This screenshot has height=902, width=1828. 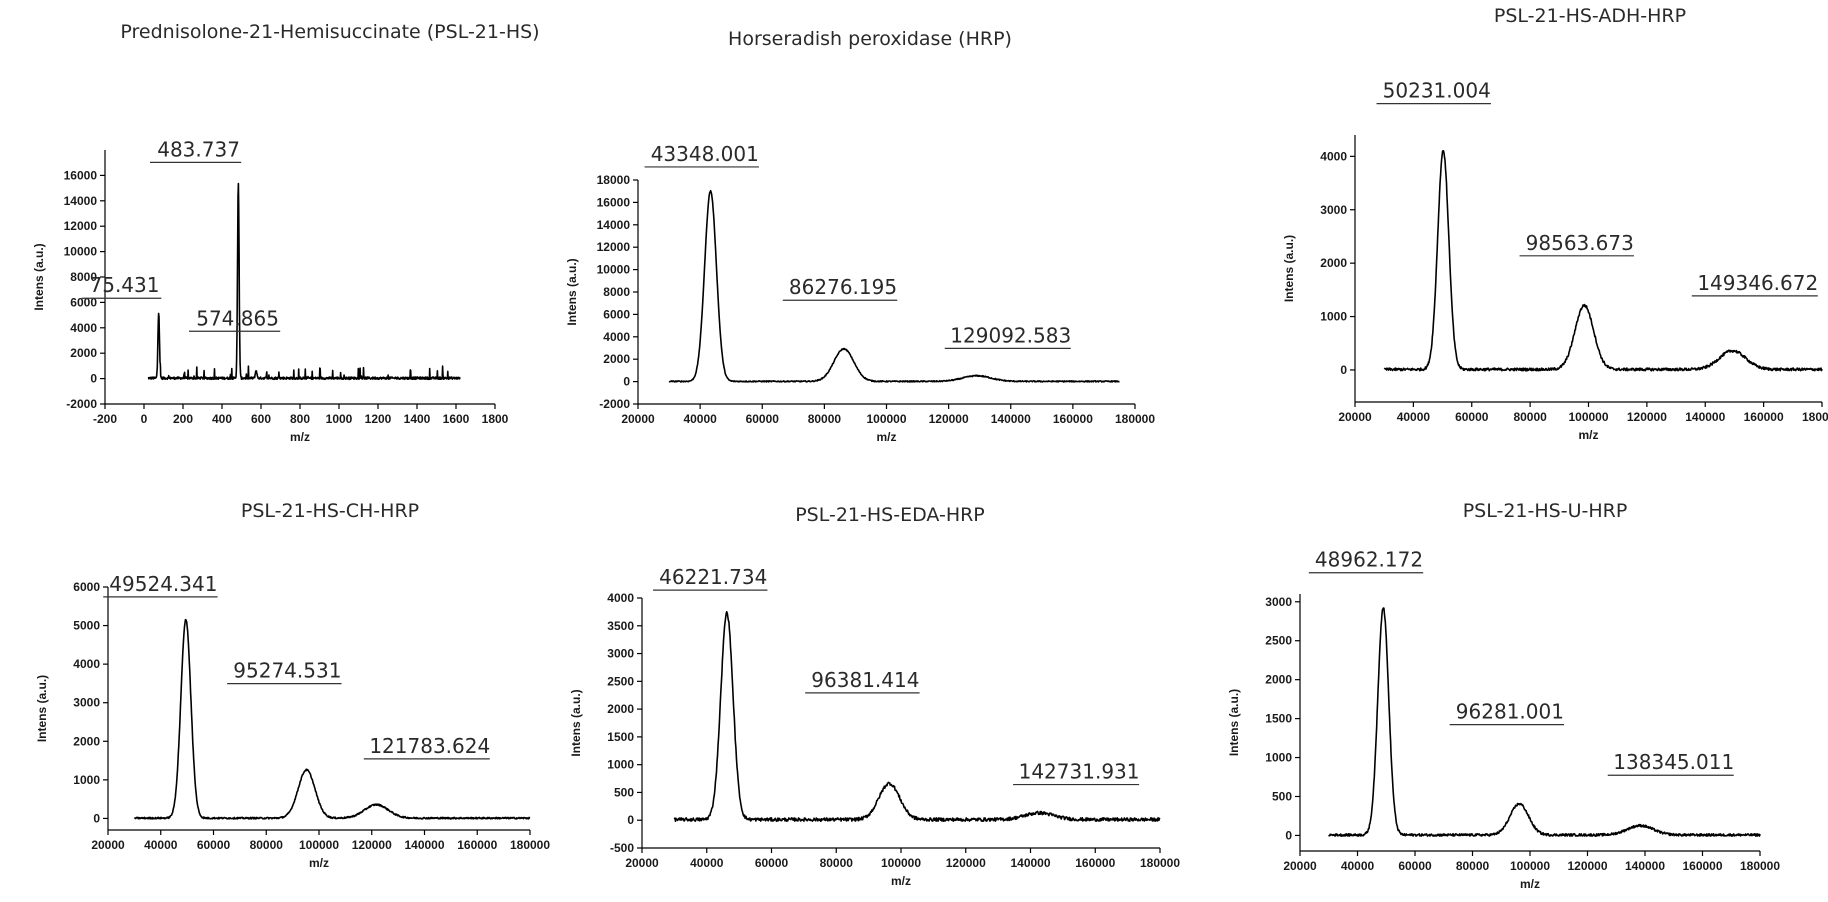 What do you see at coordinates (614, 180) in the screenshot?
I see `y-tick-label: 18000` at bounding box center [614, 180].